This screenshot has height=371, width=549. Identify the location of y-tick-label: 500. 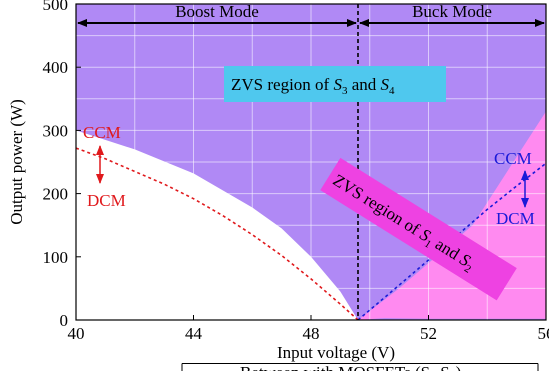
(56, 7).